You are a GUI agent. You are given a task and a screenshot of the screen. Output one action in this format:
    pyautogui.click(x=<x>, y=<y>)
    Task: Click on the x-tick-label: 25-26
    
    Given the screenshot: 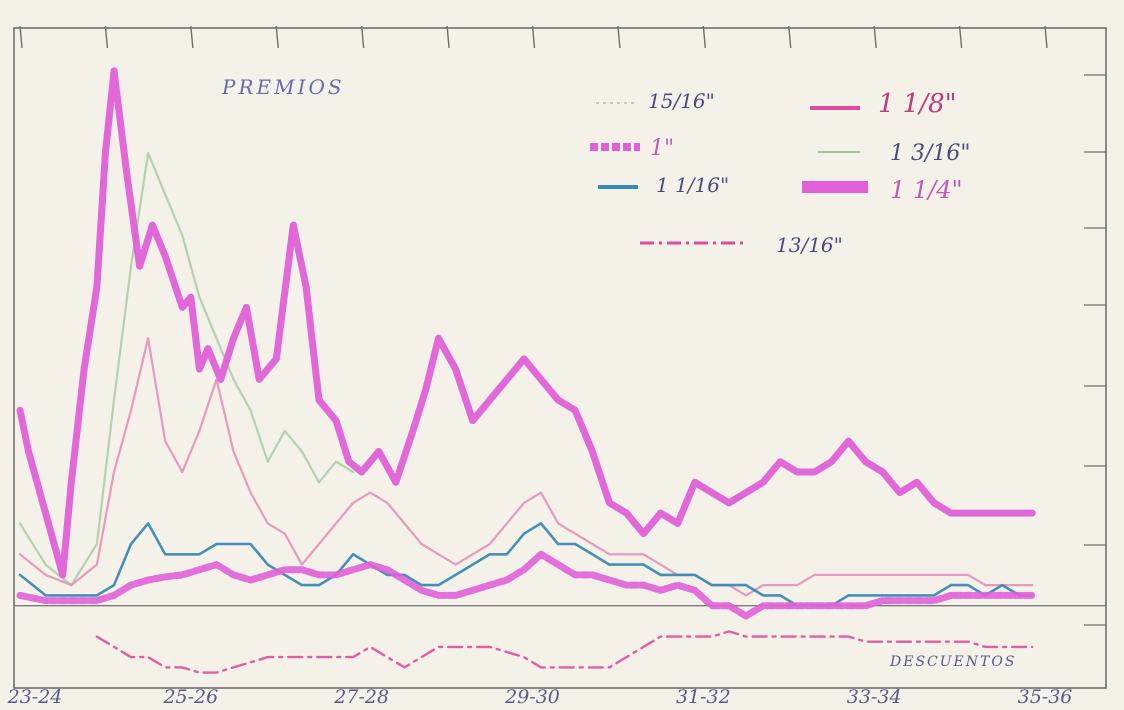 What is the action you would take?
    pyautogui.click(x=190, y=697)
    